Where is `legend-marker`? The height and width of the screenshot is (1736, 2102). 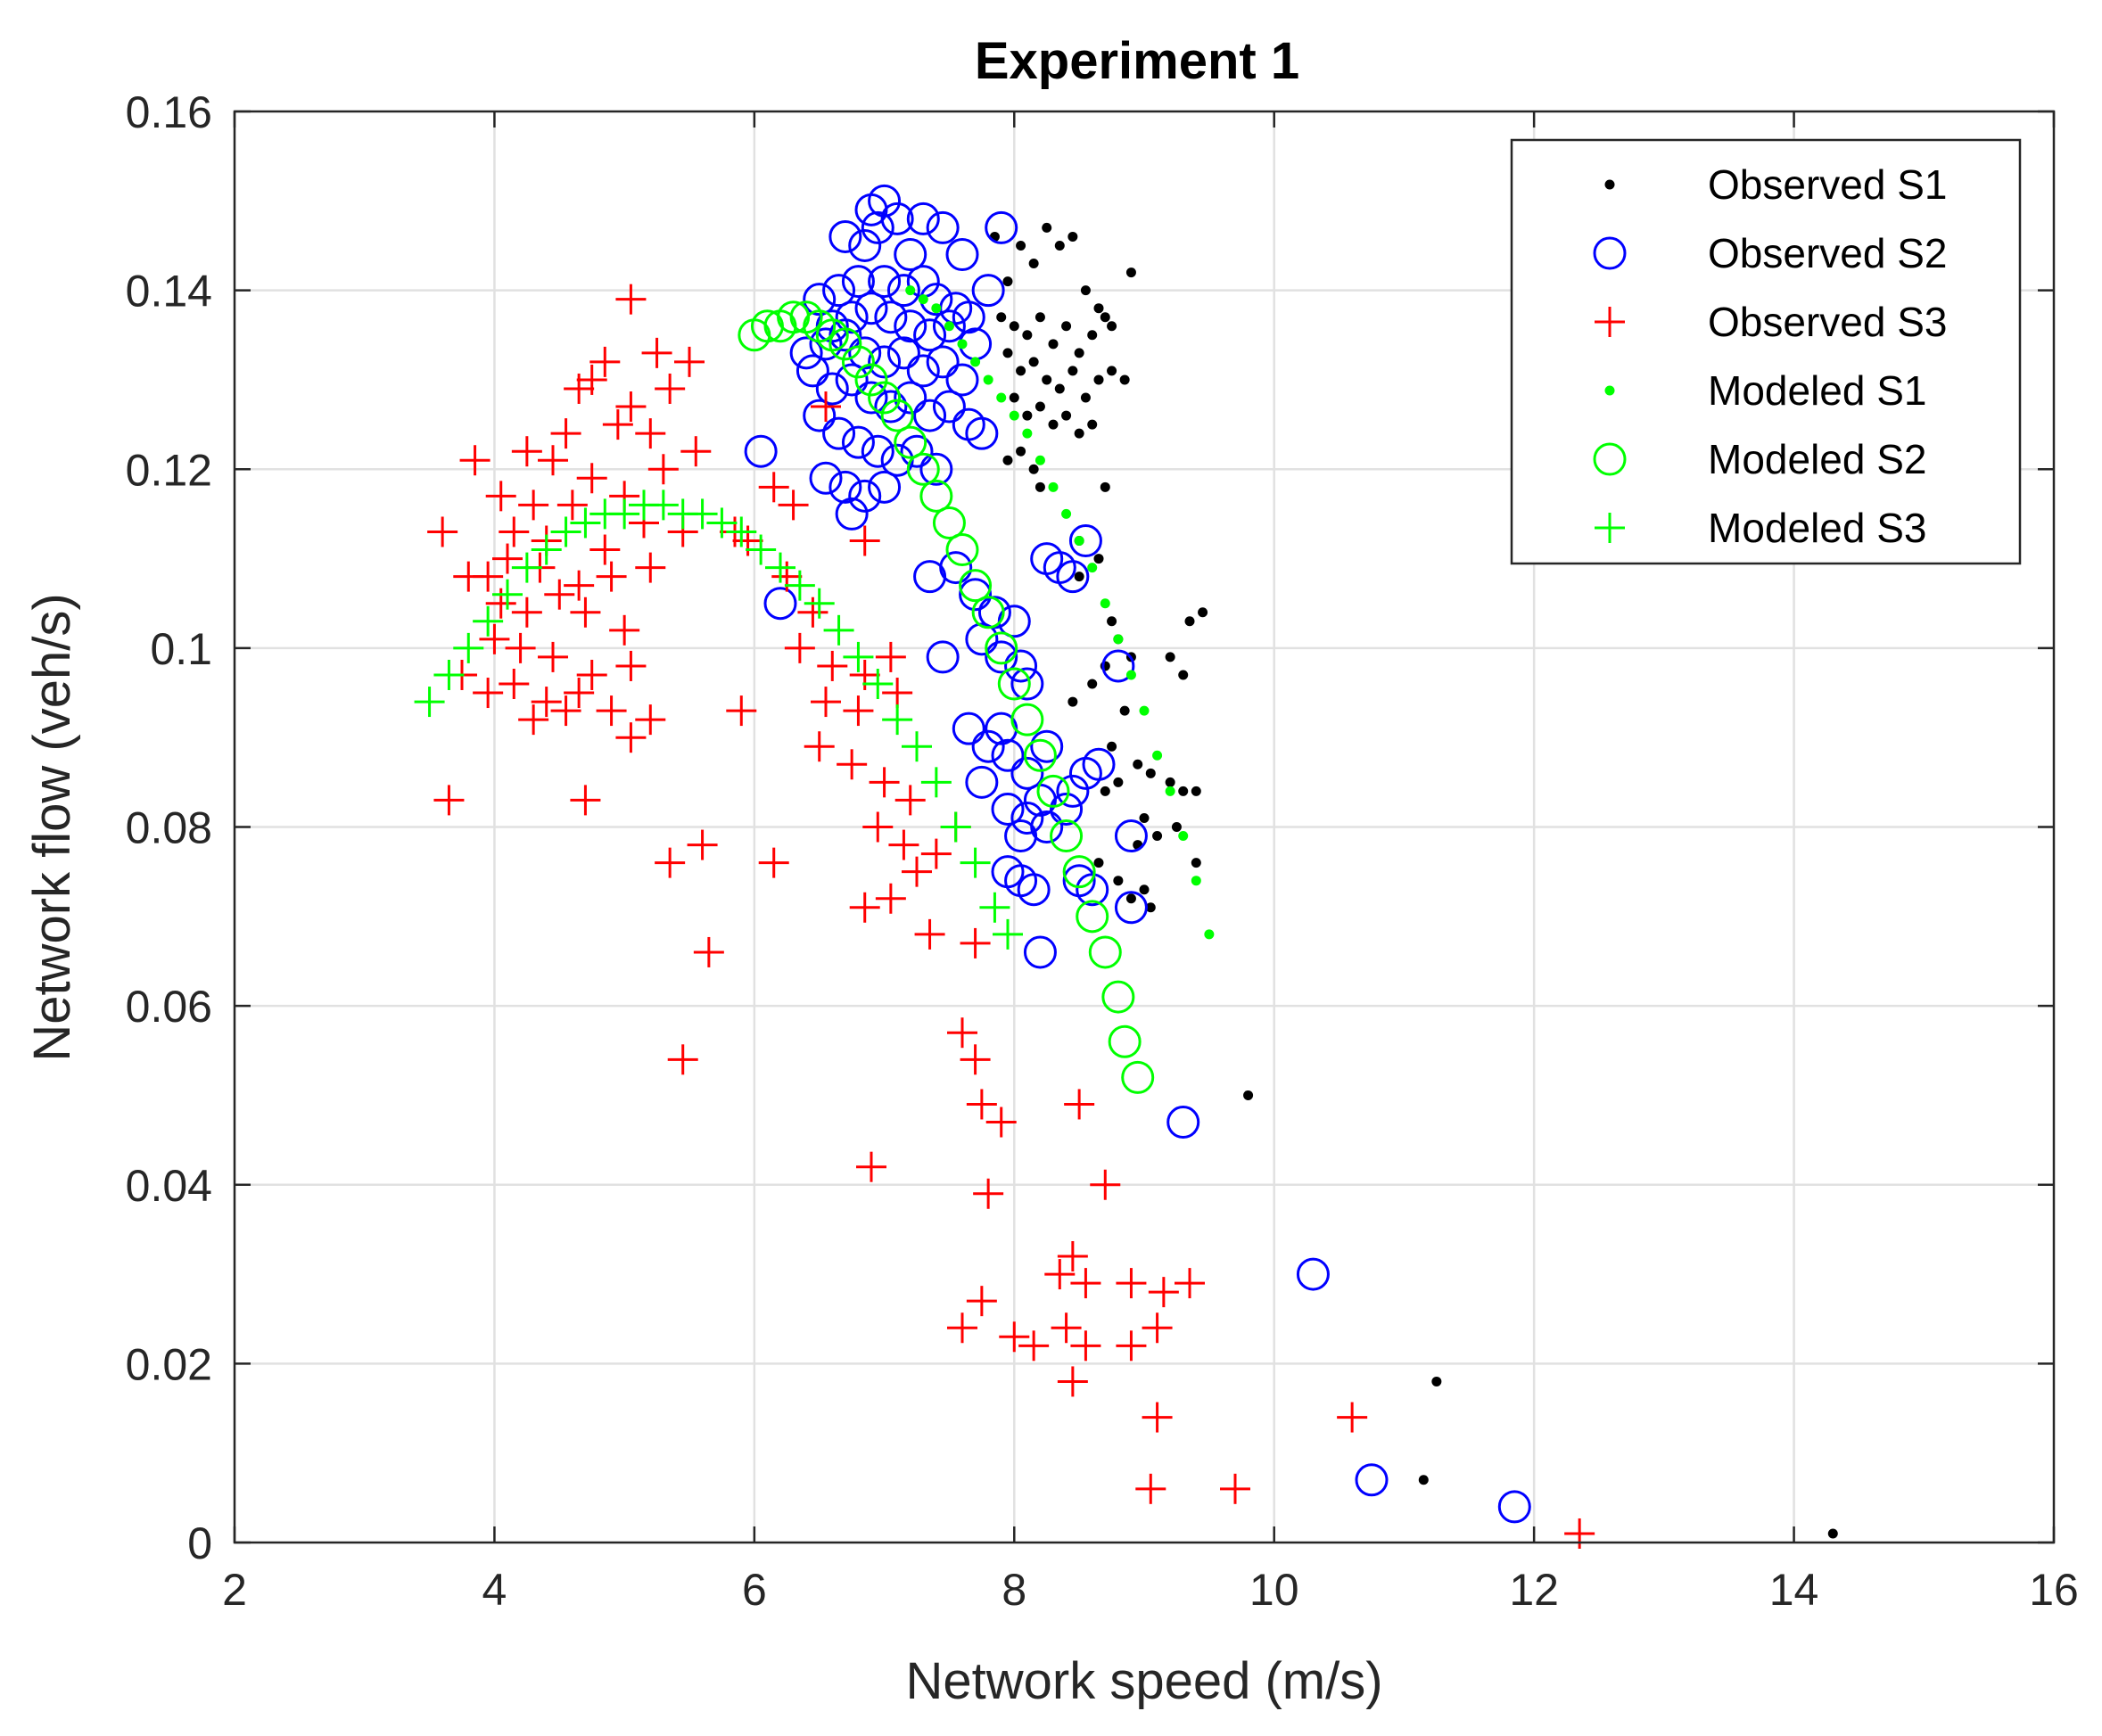 legend-marker is located at coordinates (1610, 528).